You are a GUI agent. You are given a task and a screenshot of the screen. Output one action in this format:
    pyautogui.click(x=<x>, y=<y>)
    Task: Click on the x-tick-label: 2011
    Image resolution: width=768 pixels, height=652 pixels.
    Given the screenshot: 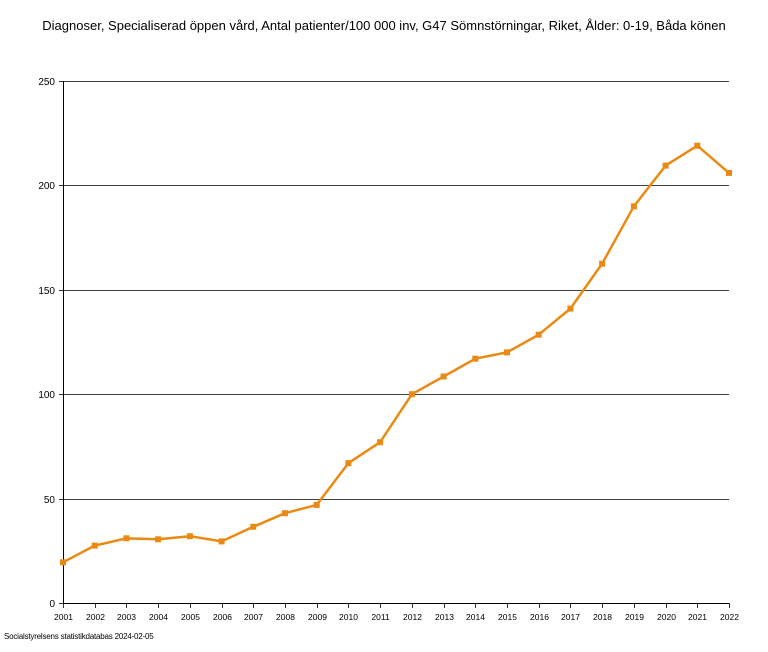 What is the action you would take?
    pyautogui.click(x=380, y=617)
    